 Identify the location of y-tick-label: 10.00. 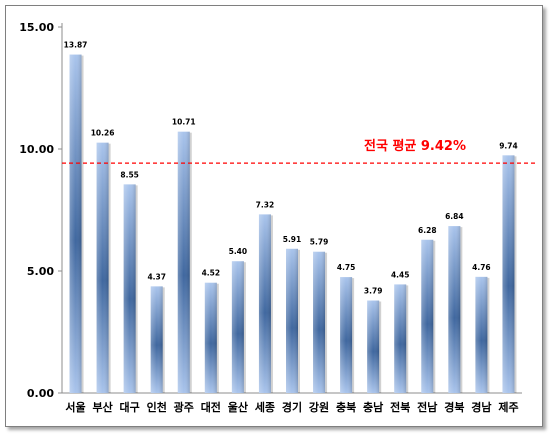
(36, 149).